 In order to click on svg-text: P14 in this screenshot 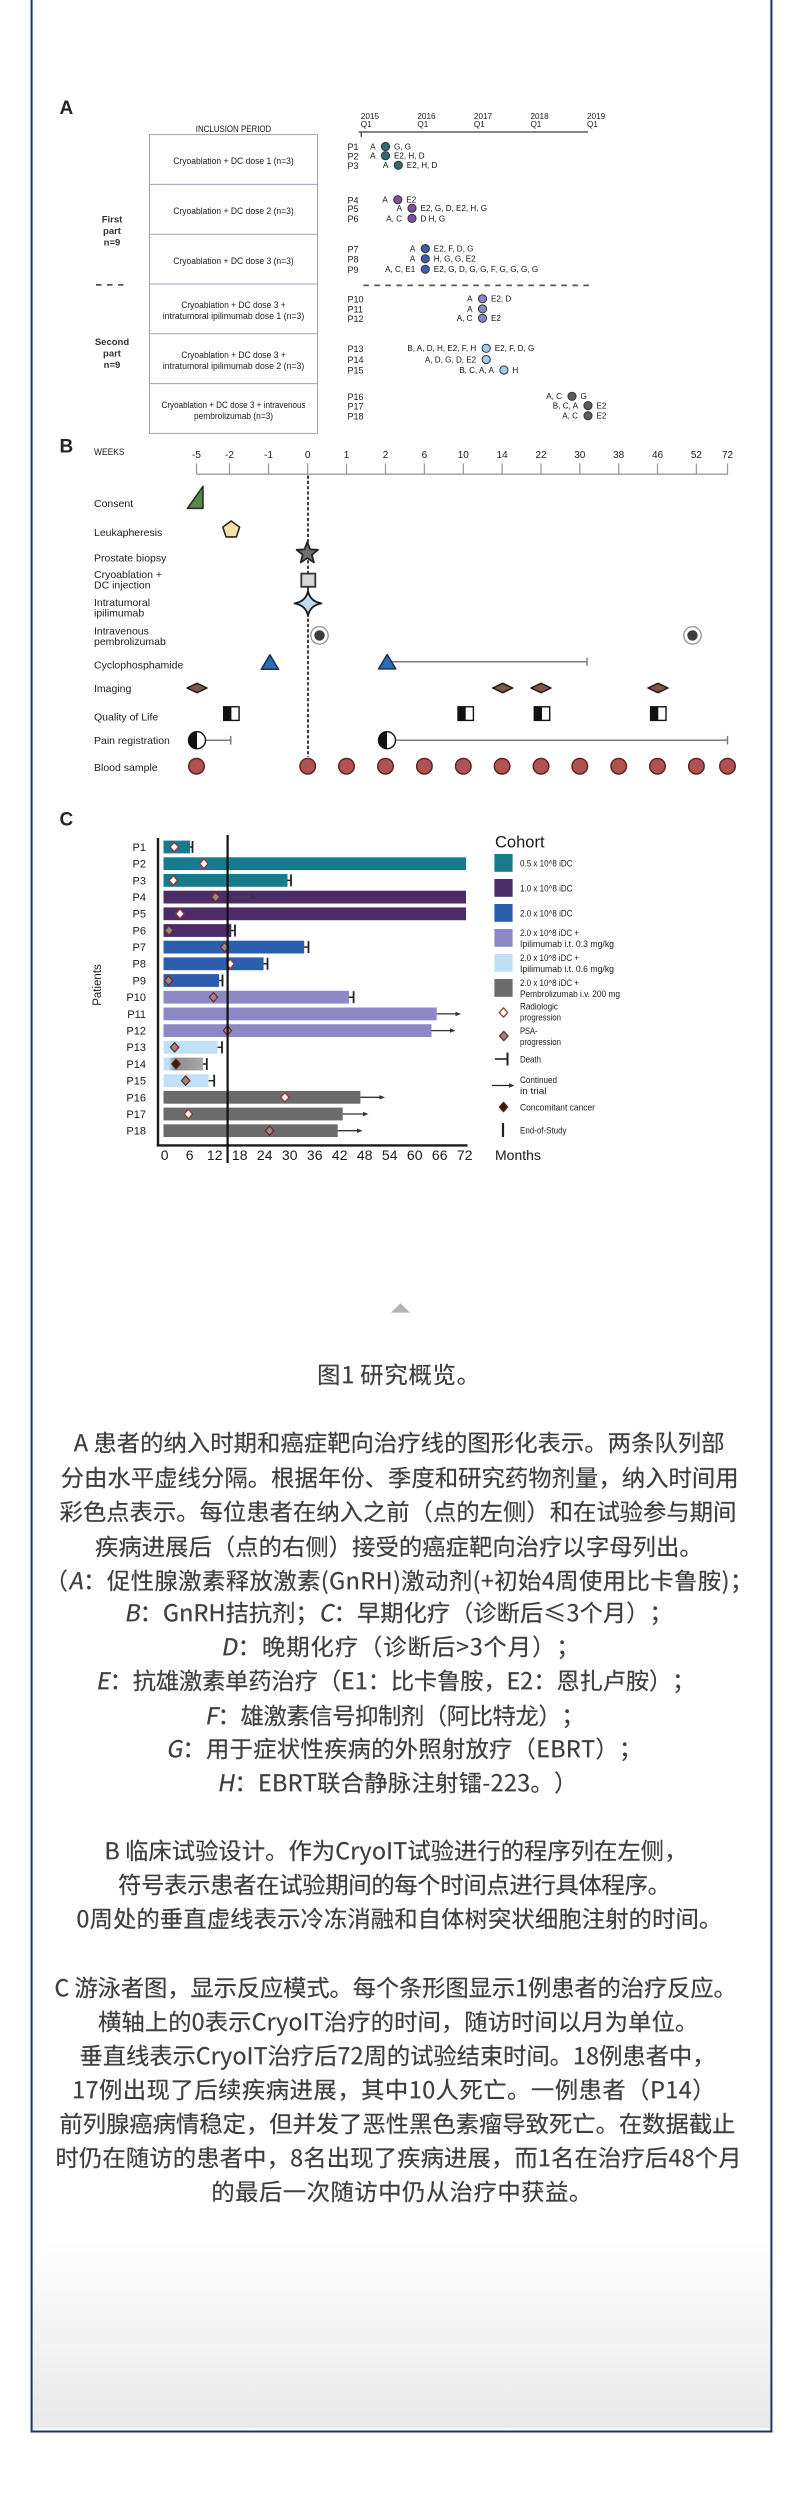, I will do `click(356, 360)`.